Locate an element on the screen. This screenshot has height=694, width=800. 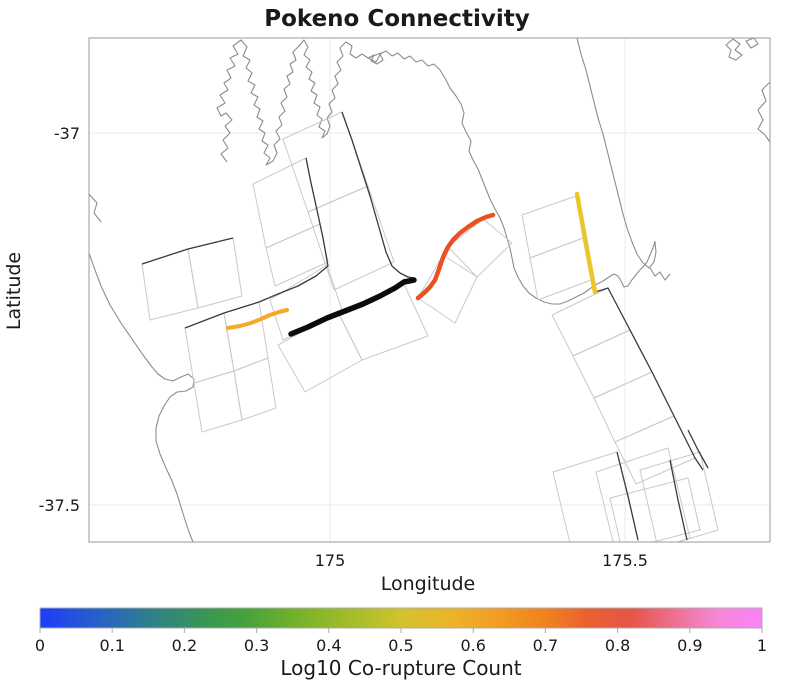
colorbar-tick-label: 0.7 is located at coordinates (545, 645).